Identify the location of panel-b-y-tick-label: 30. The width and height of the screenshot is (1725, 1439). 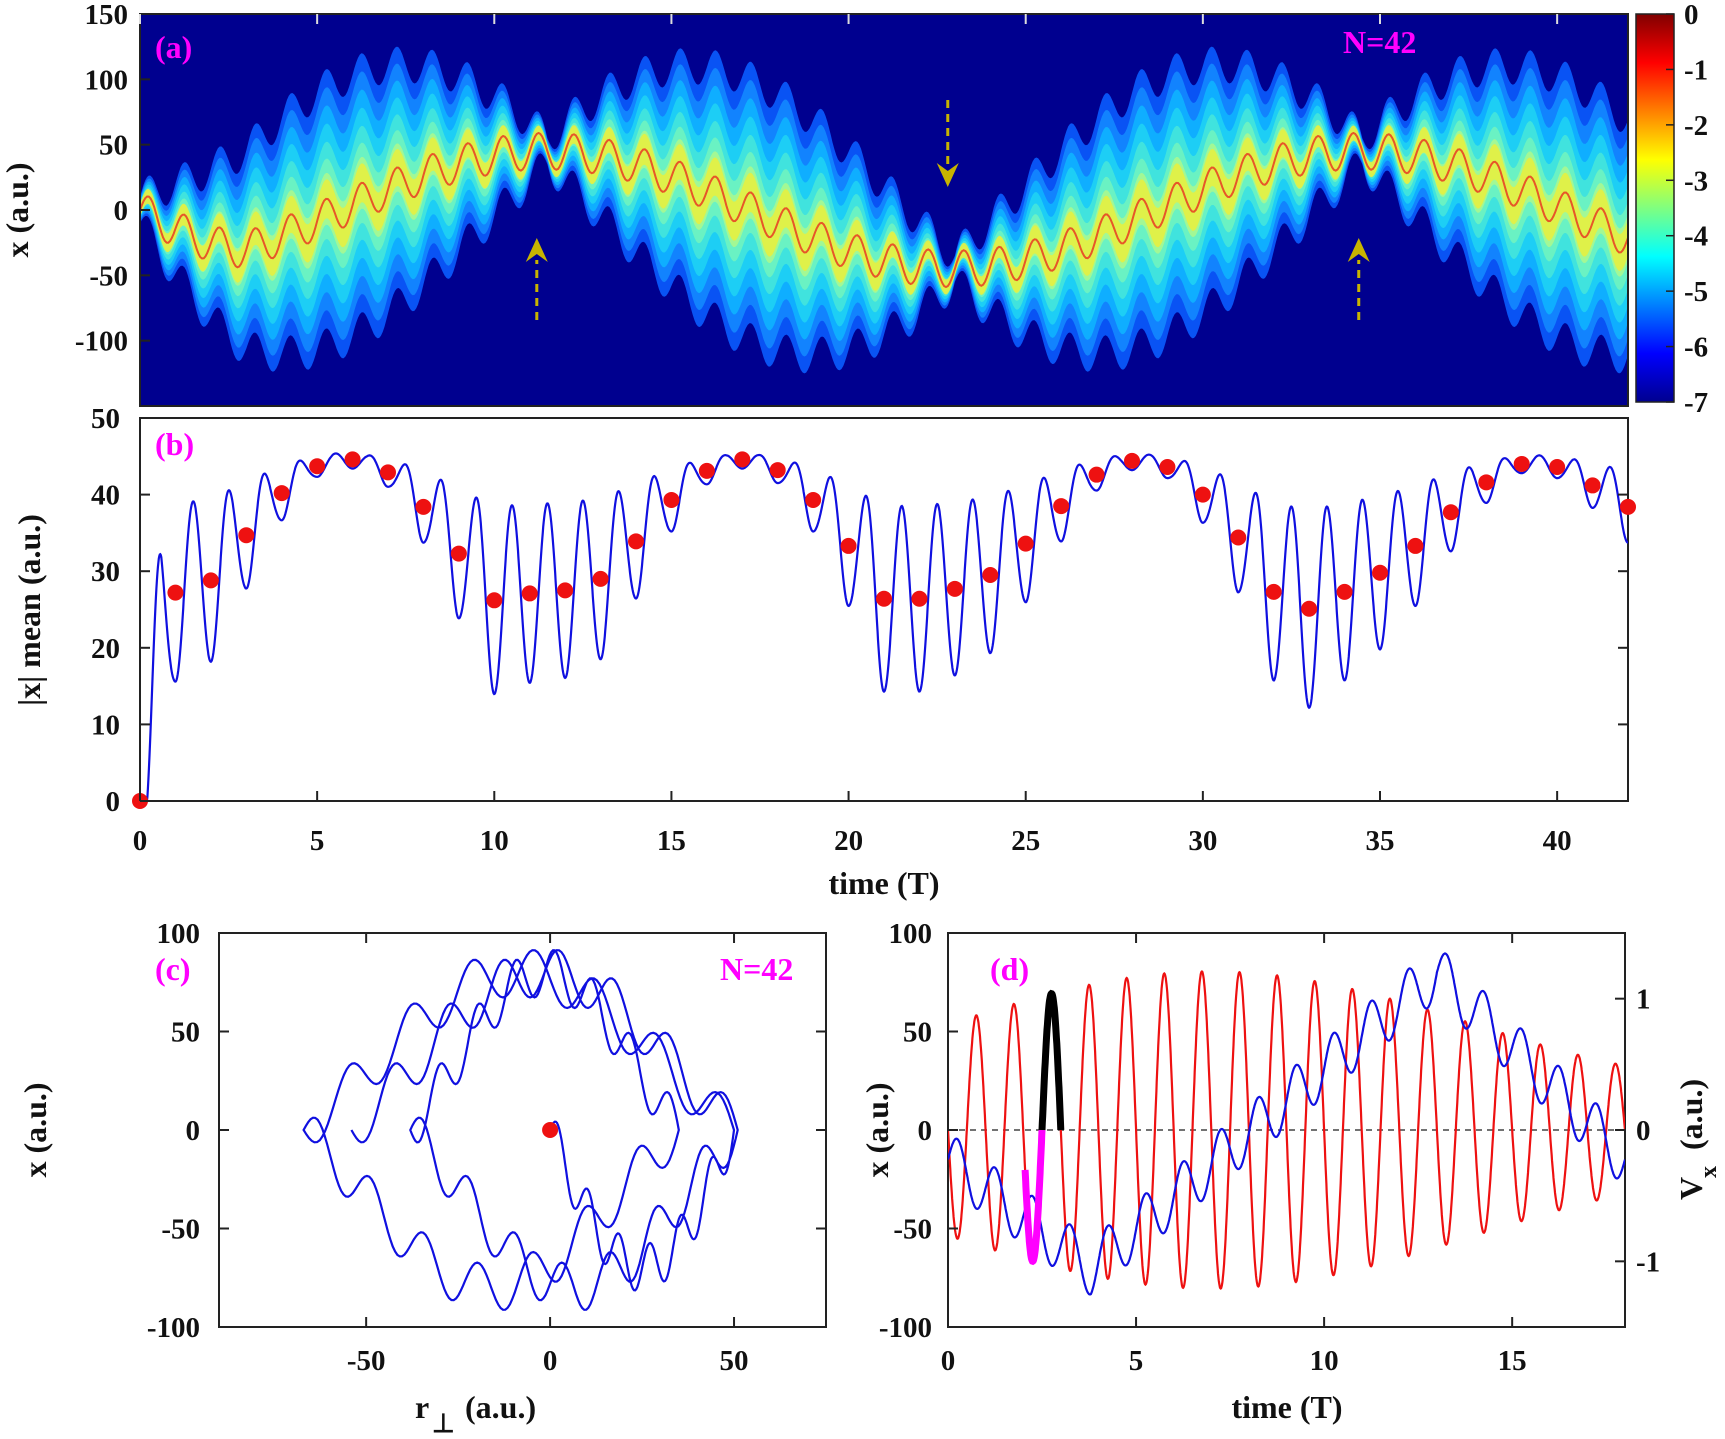
(105, 572).